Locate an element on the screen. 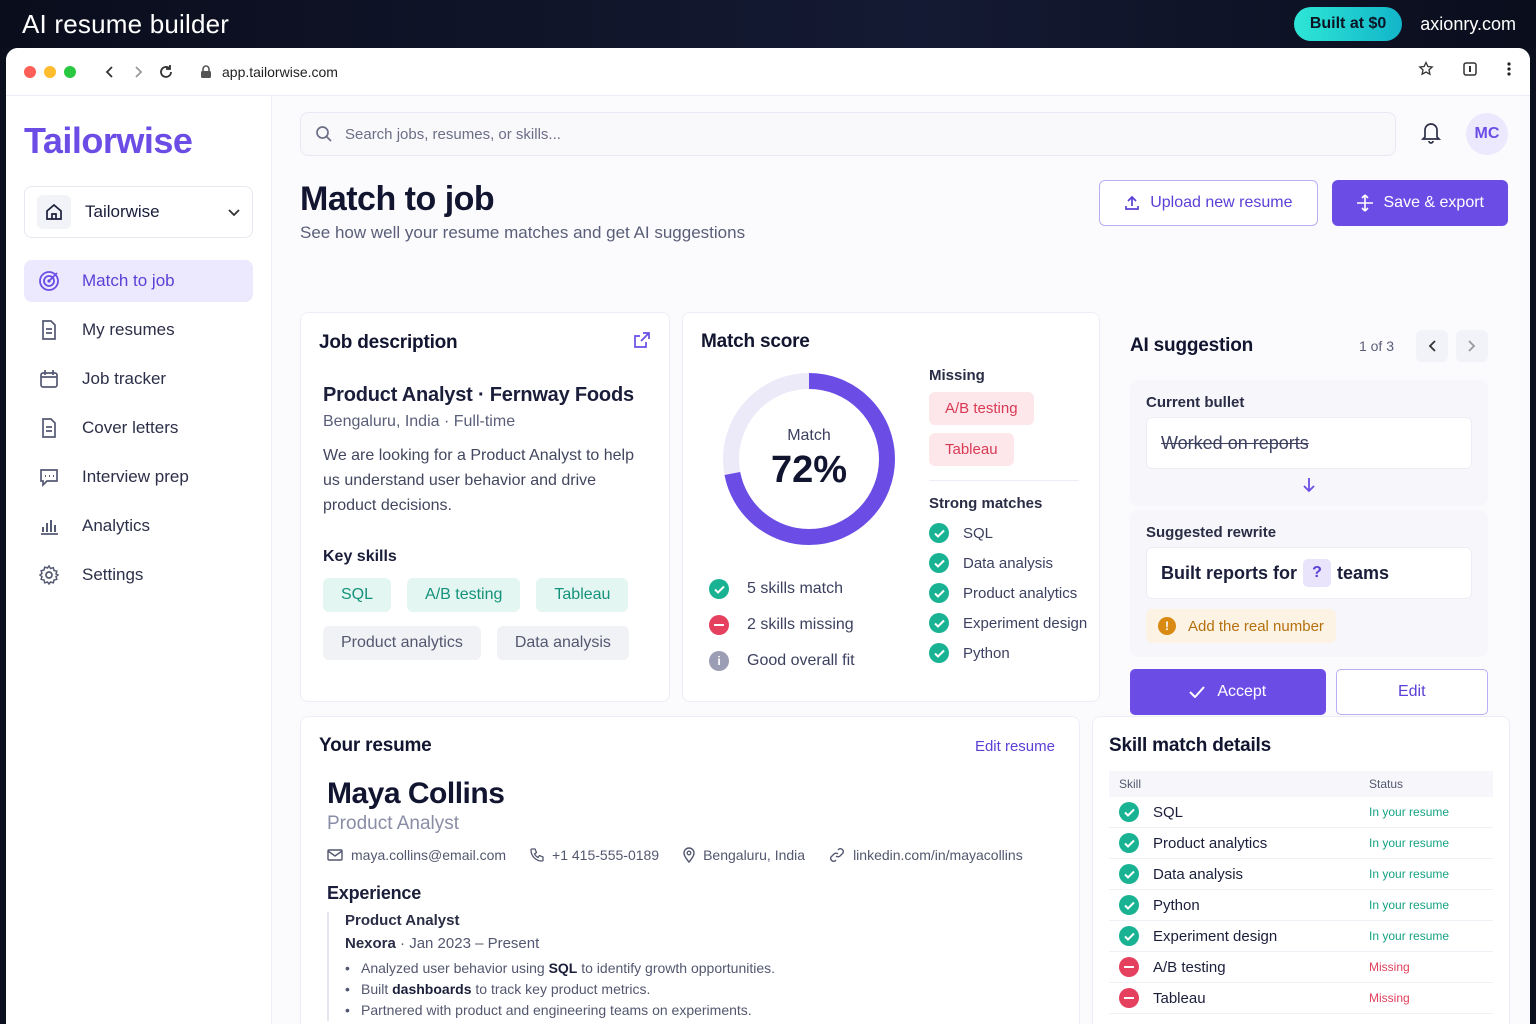 This screenshot has height=1024, width=1536. more-menu-icon is located at coordinates (1509, 71).